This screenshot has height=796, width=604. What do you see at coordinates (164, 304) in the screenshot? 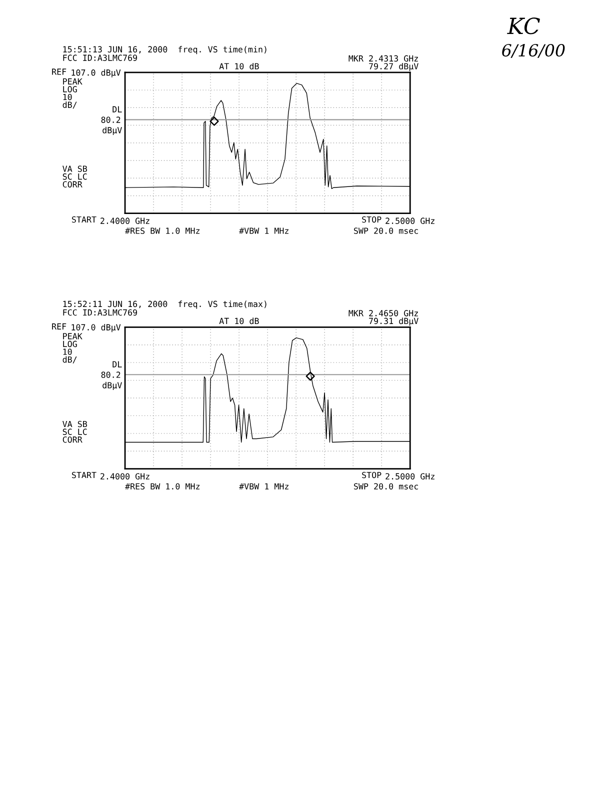
I see `chart-title: 15:52:11 JUN 16, 2000 freq. VS time(max)` at bounding box center [164, 304].